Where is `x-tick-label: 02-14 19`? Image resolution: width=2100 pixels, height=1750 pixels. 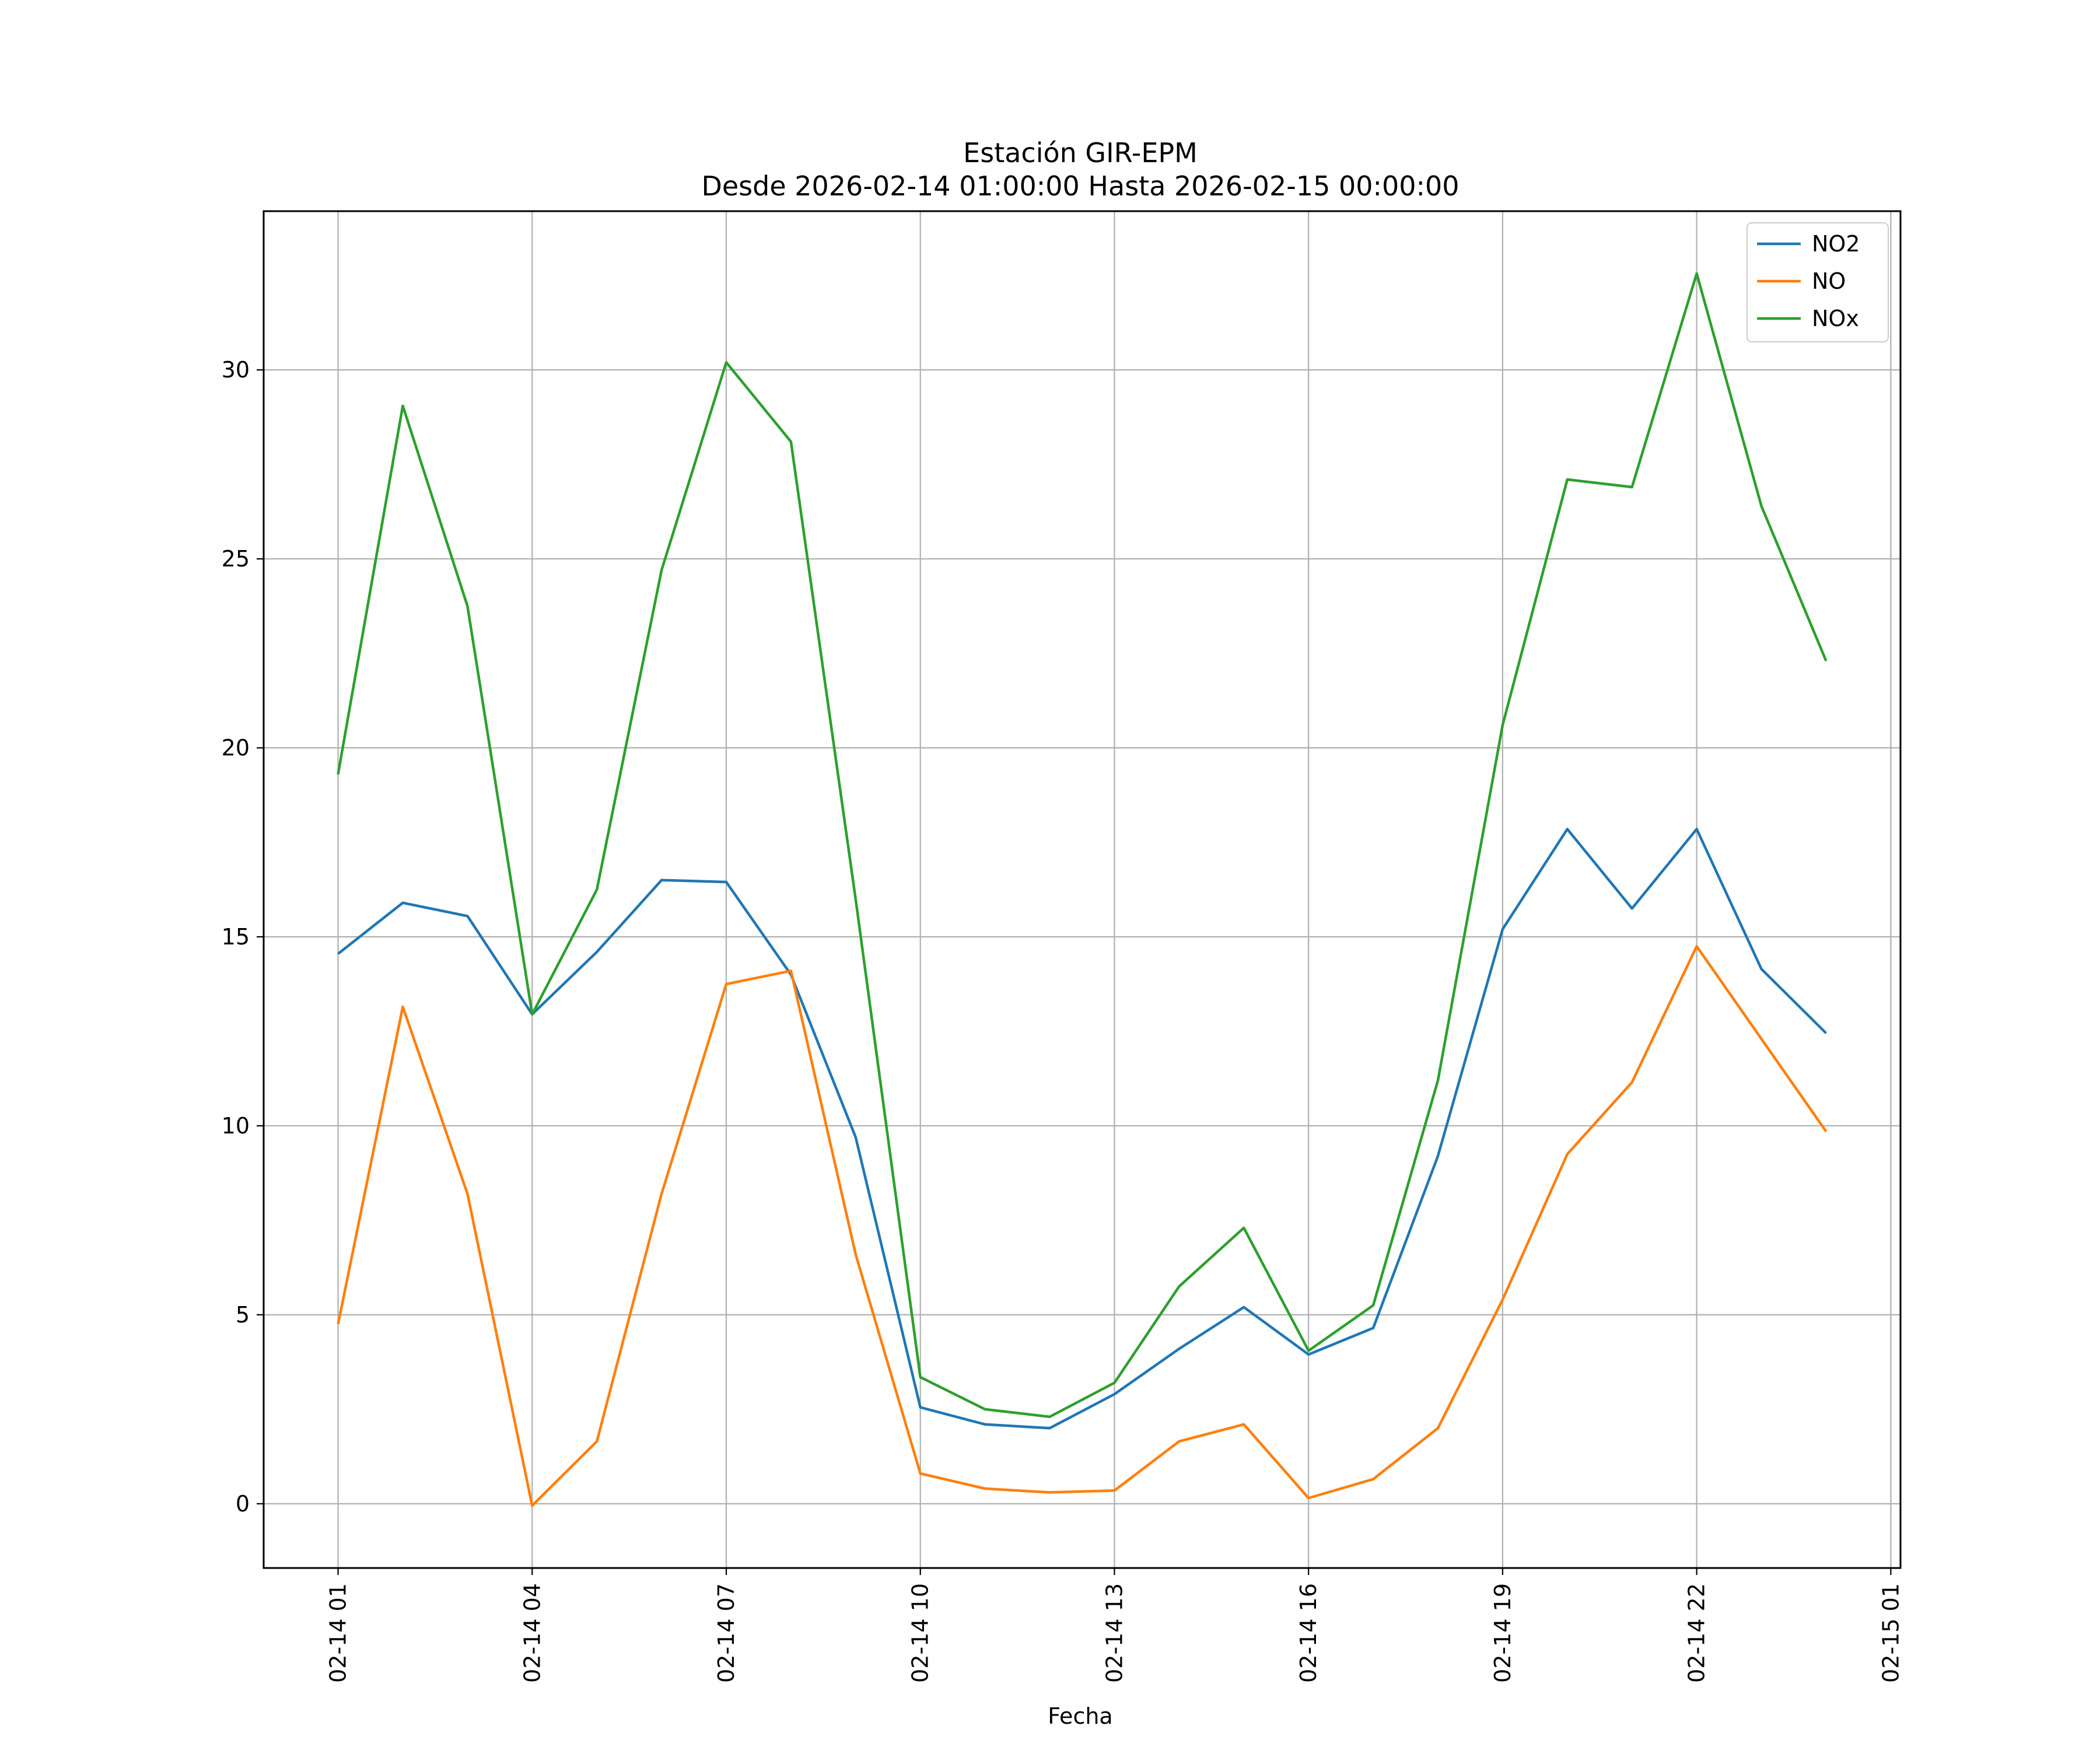 x-tick-label: 02-14 19 is located at coordinates (1503, 1633).